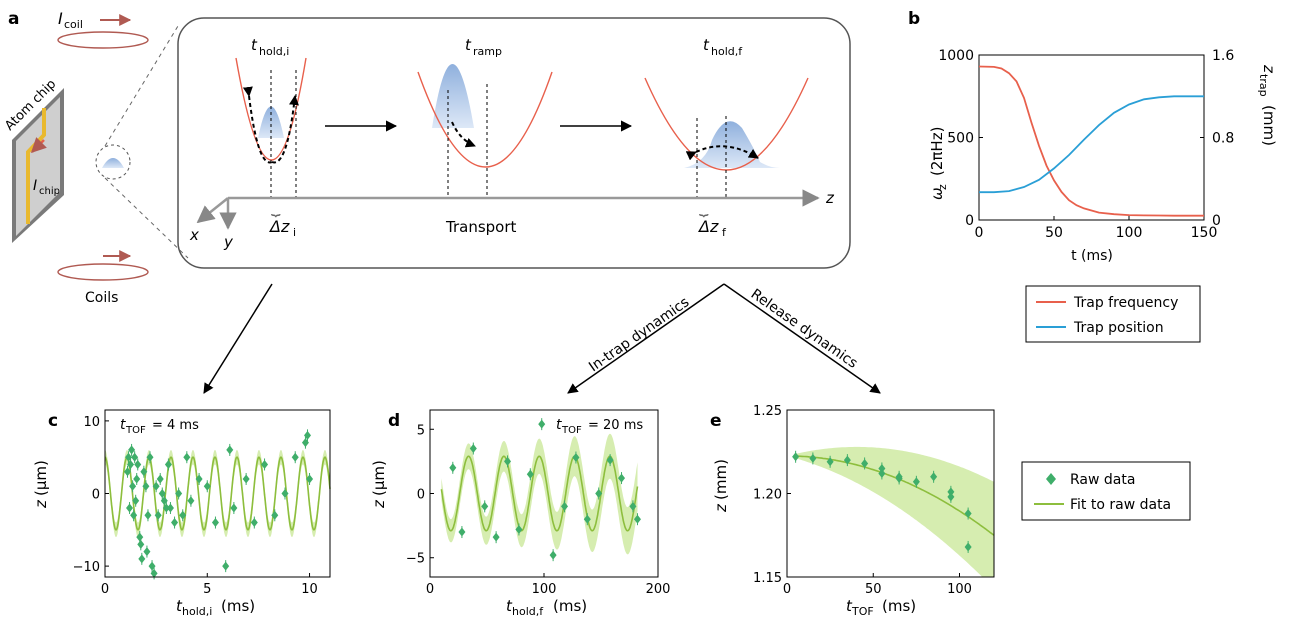  Describe the element at coordinates (485, 131) in the screenshot. I see `stage-2-trap` at that location.